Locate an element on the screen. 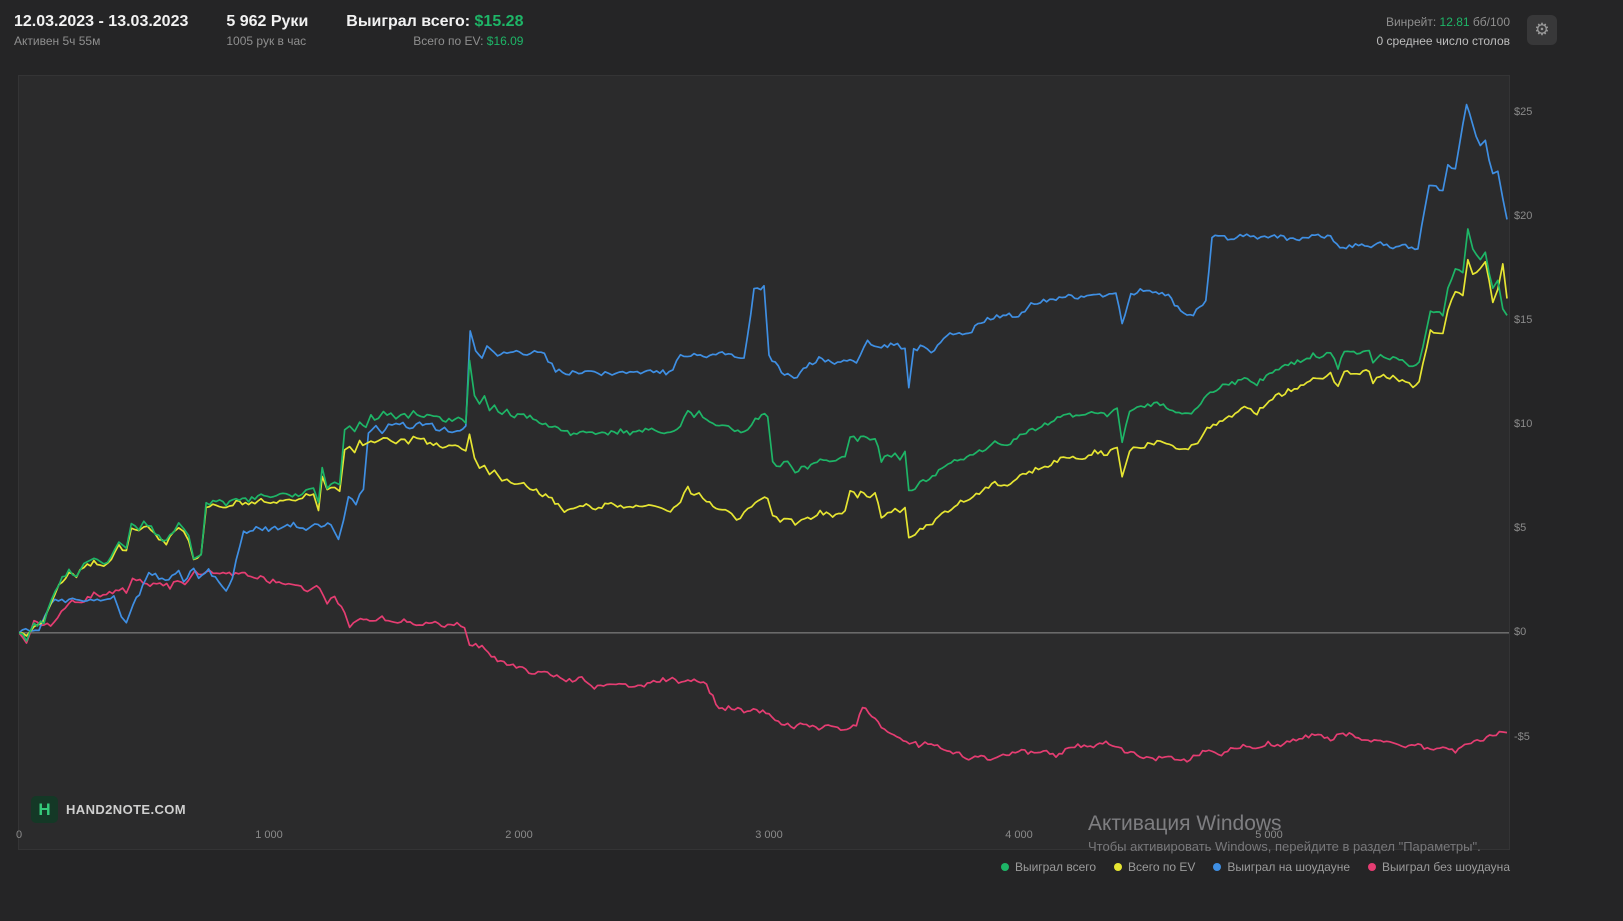 The image size is (1623, 921). y-tick-label: $5 is located at coordinates (1520, 528).